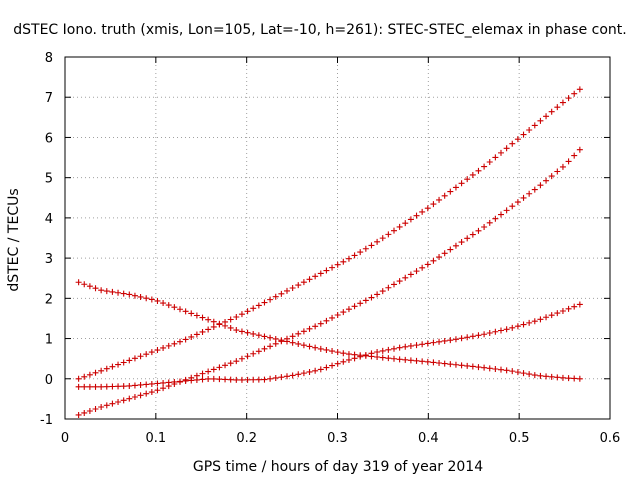  Describe the element at coordinates (49, 98) in the screenshot. I see `y-tick-label: 7` at that location.